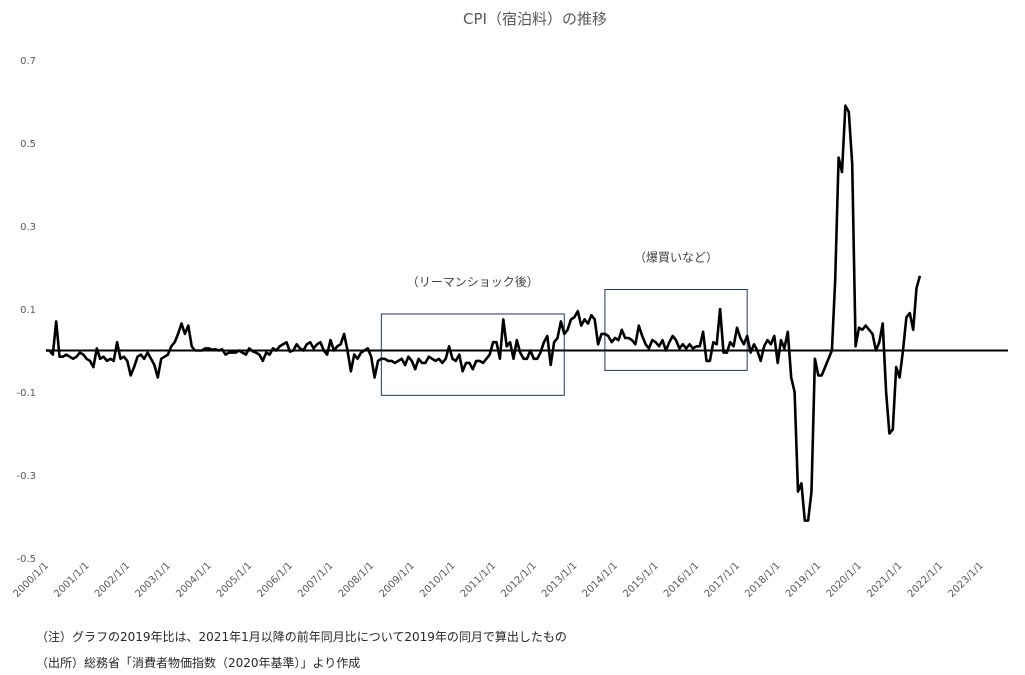 The image size is (1025, 675). Describe the element at coordinates (535, 19) in the screenshot. I see `chart-title: CPI（宿泊料）の推移` at that location.